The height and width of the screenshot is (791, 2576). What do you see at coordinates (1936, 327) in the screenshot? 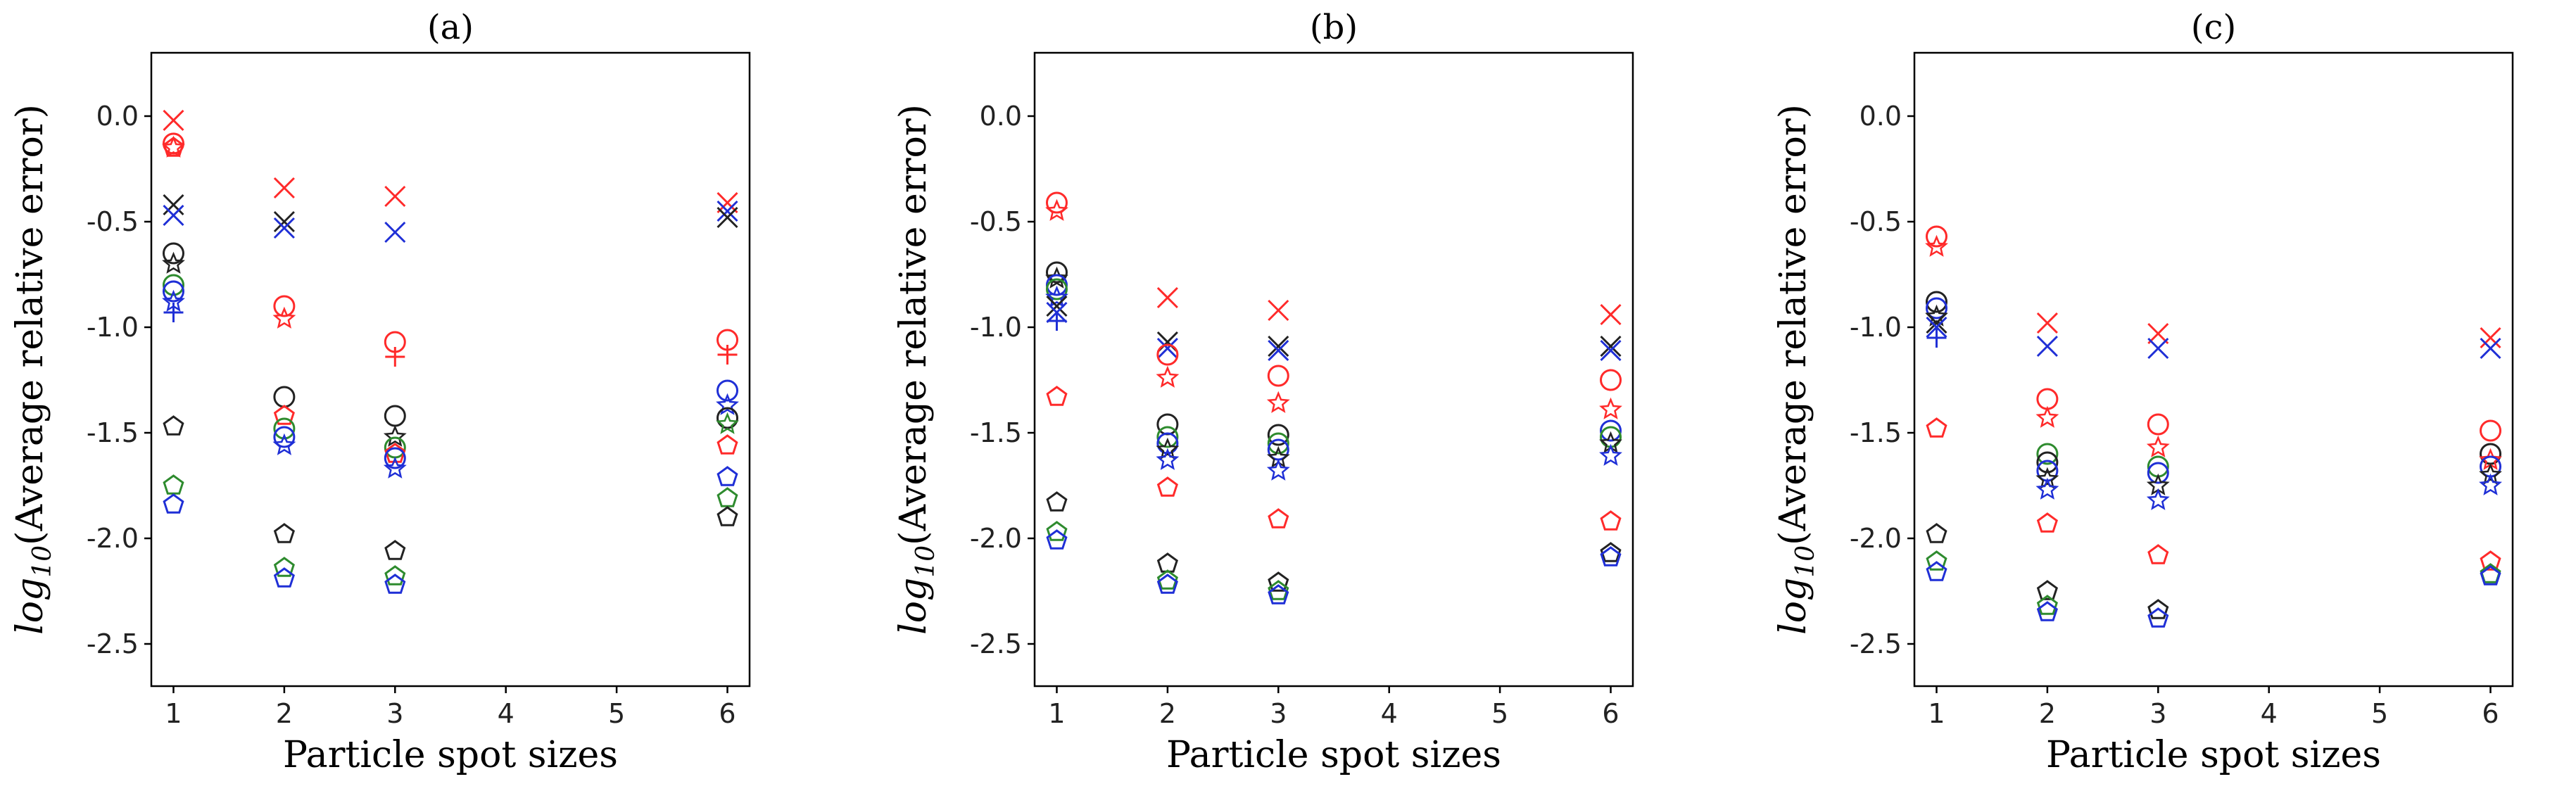
I see `panel-c-point-blue-x-mark` at bounding box center [1936, 327].